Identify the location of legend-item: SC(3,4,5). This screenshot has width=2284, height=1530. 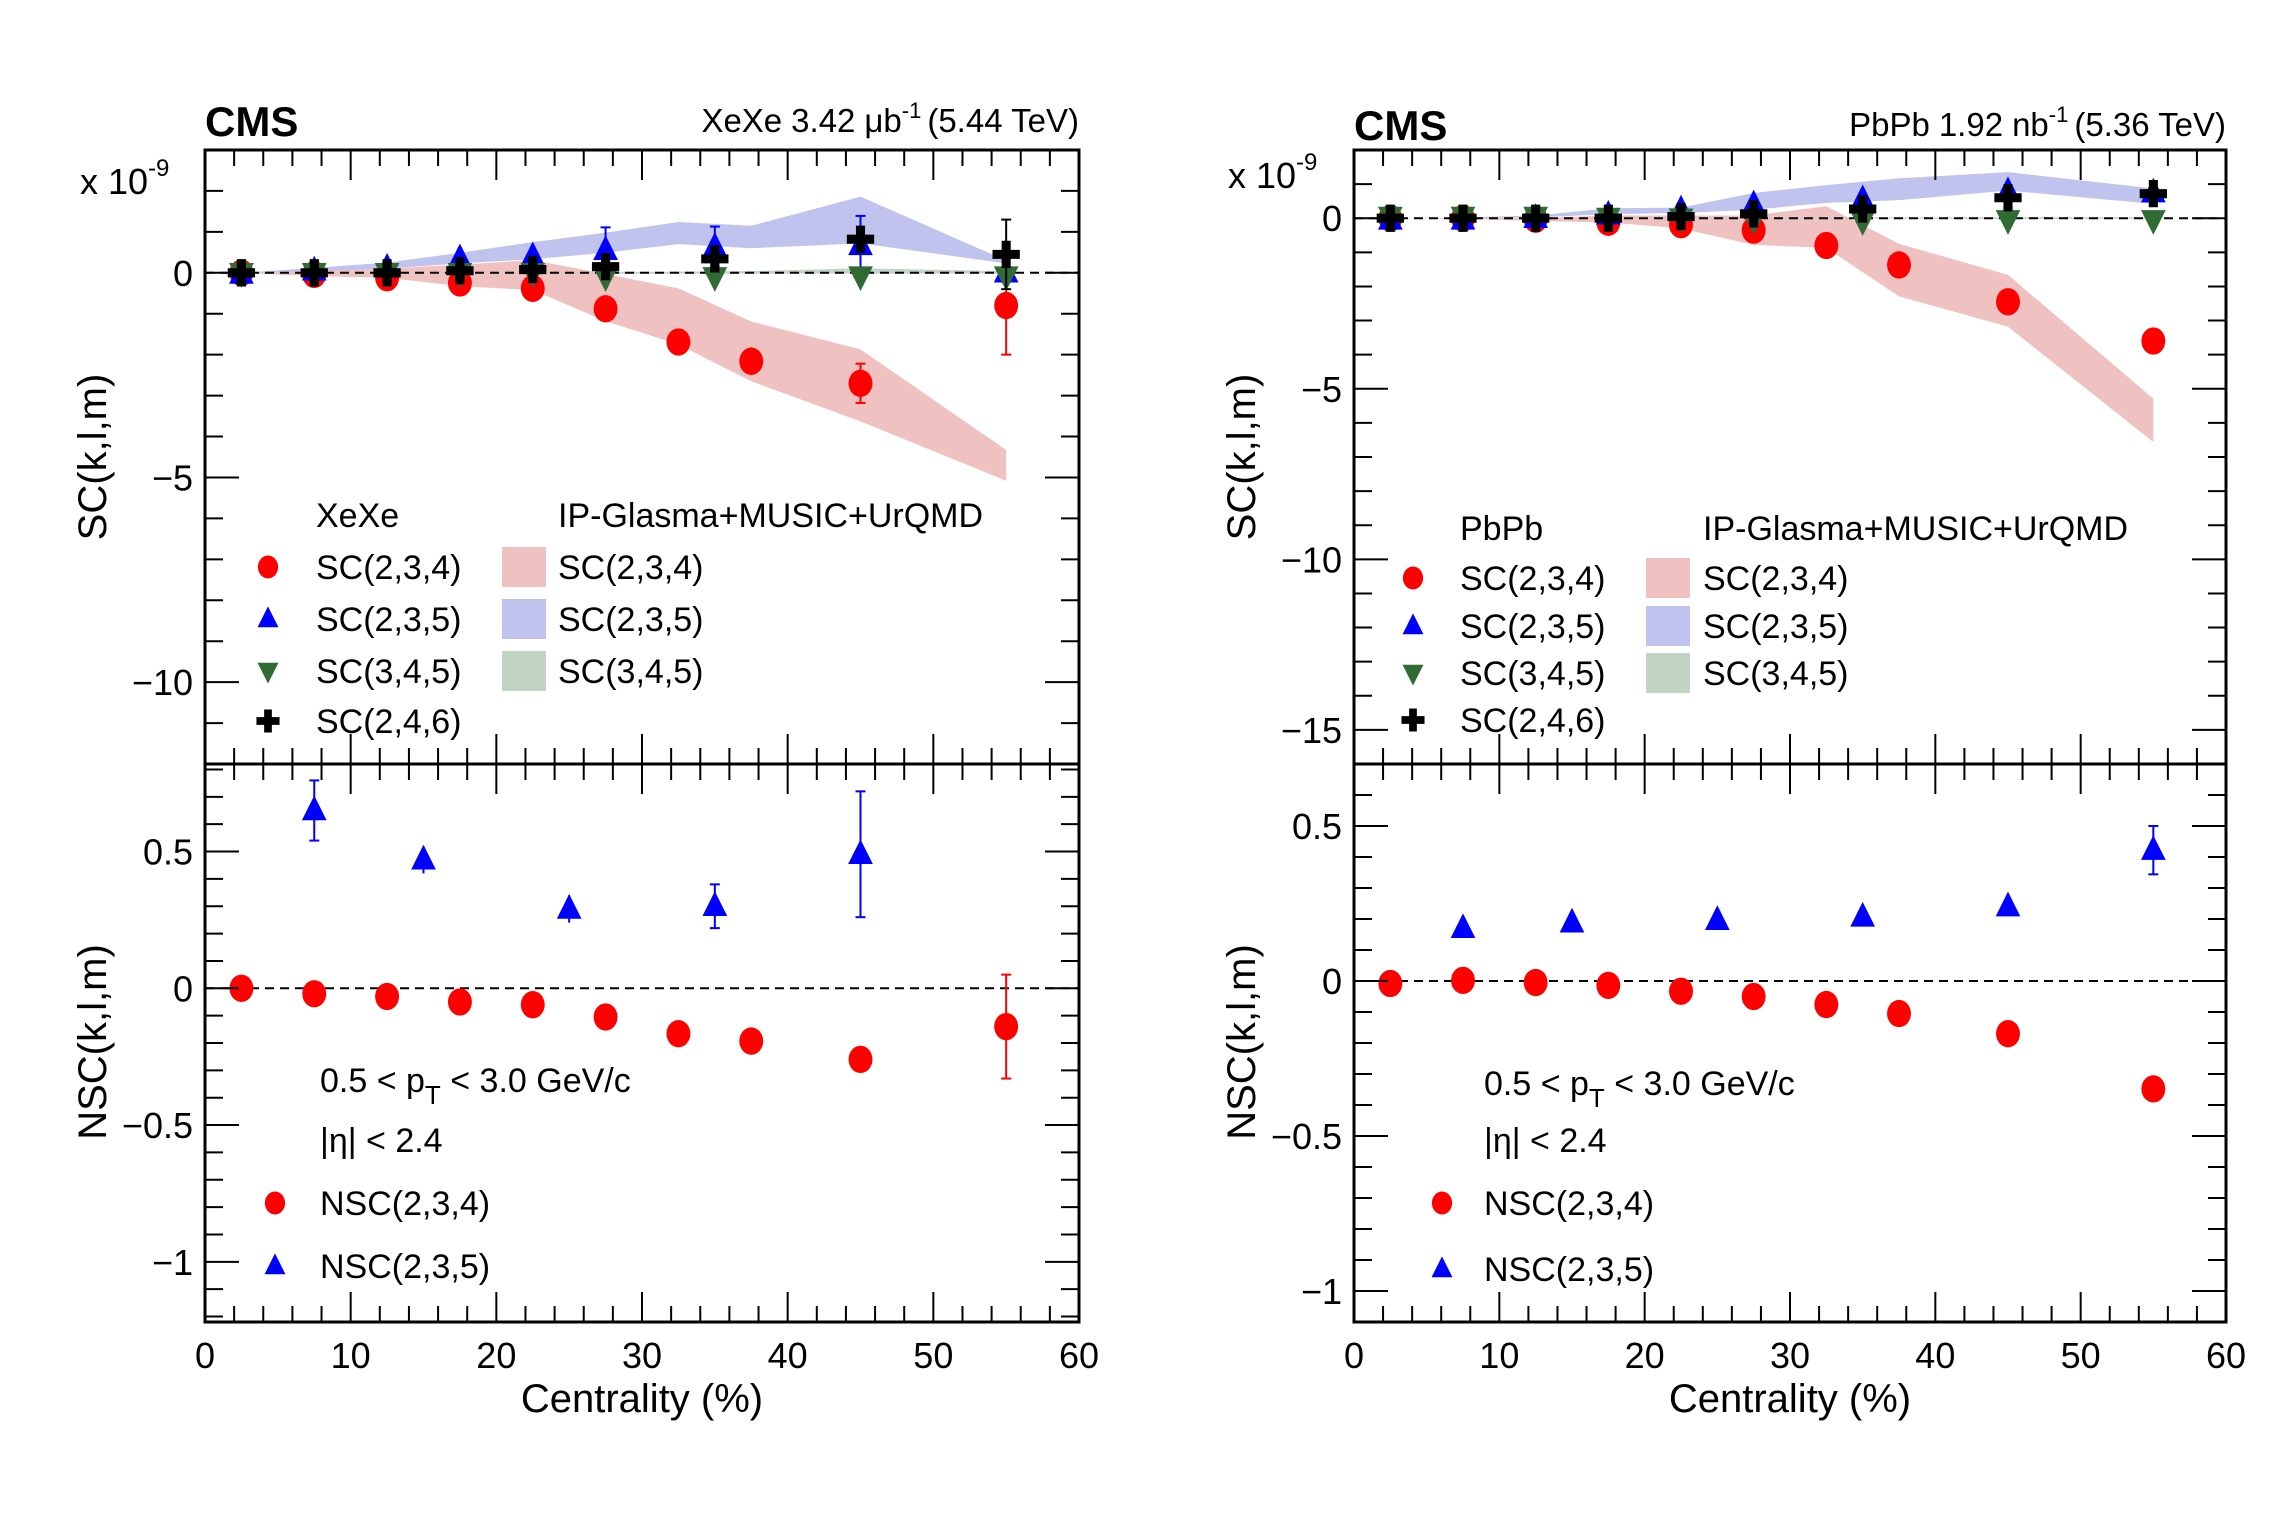
(359, 672).